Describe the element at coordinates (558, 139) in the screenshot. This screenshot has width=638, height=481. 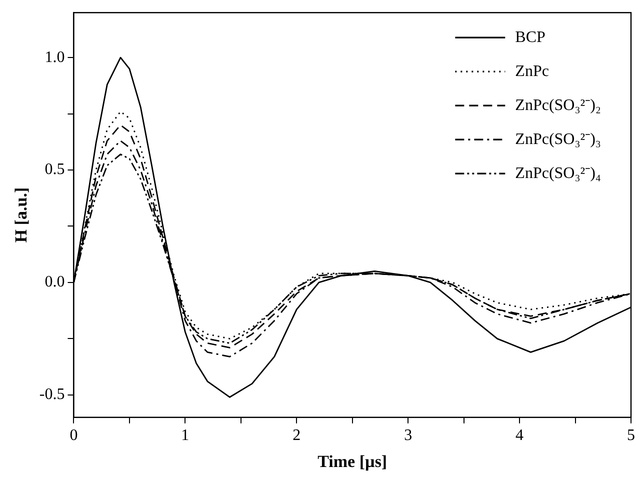
I see `legend-label: ZnPc(SO₃²⁻)₃` at that location.